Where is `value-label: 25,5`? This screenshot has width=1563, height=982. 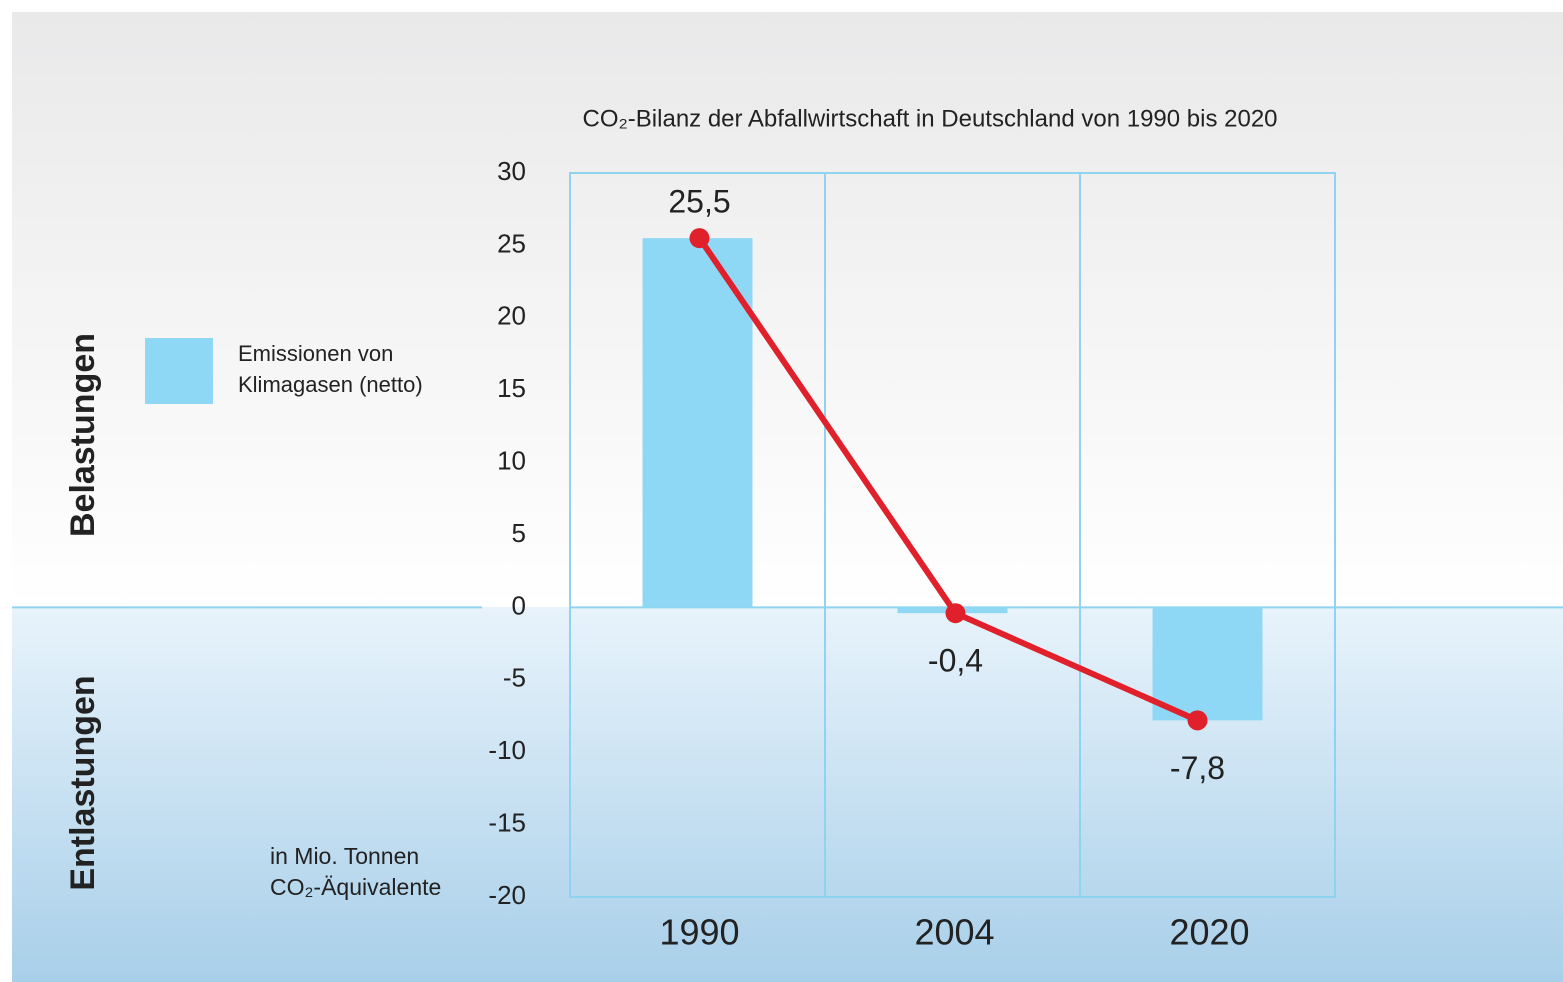 value-label: 25,5 is located at coordinates (699, 202).